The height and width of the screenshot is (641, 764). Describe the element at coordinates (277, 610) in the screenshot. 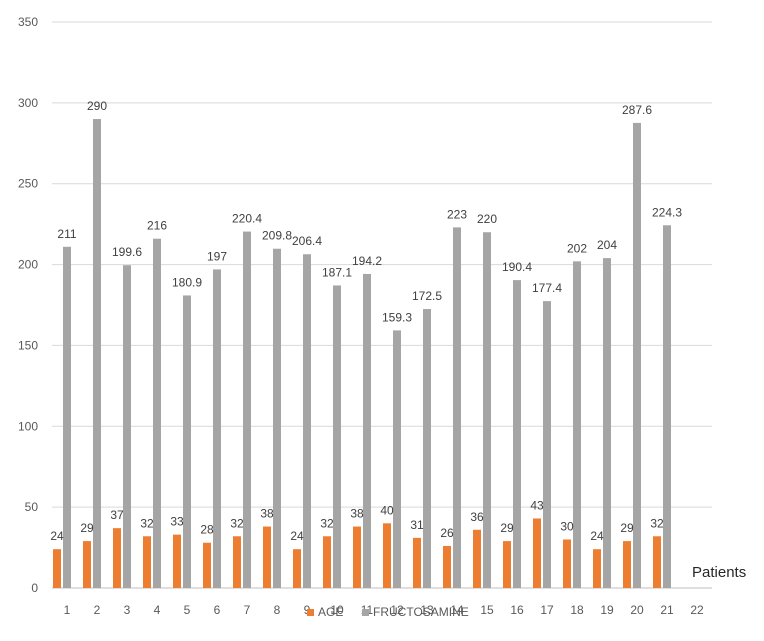

I see `x-tick-label: 8` at that location.